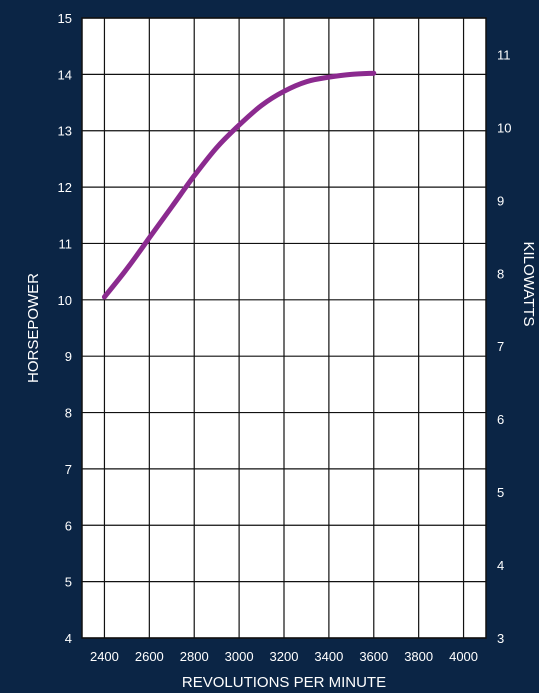 Image resolution: width=539 pixels, height=693 pixels. I want to click on x-tick-label: 3600, so click(373, 656).